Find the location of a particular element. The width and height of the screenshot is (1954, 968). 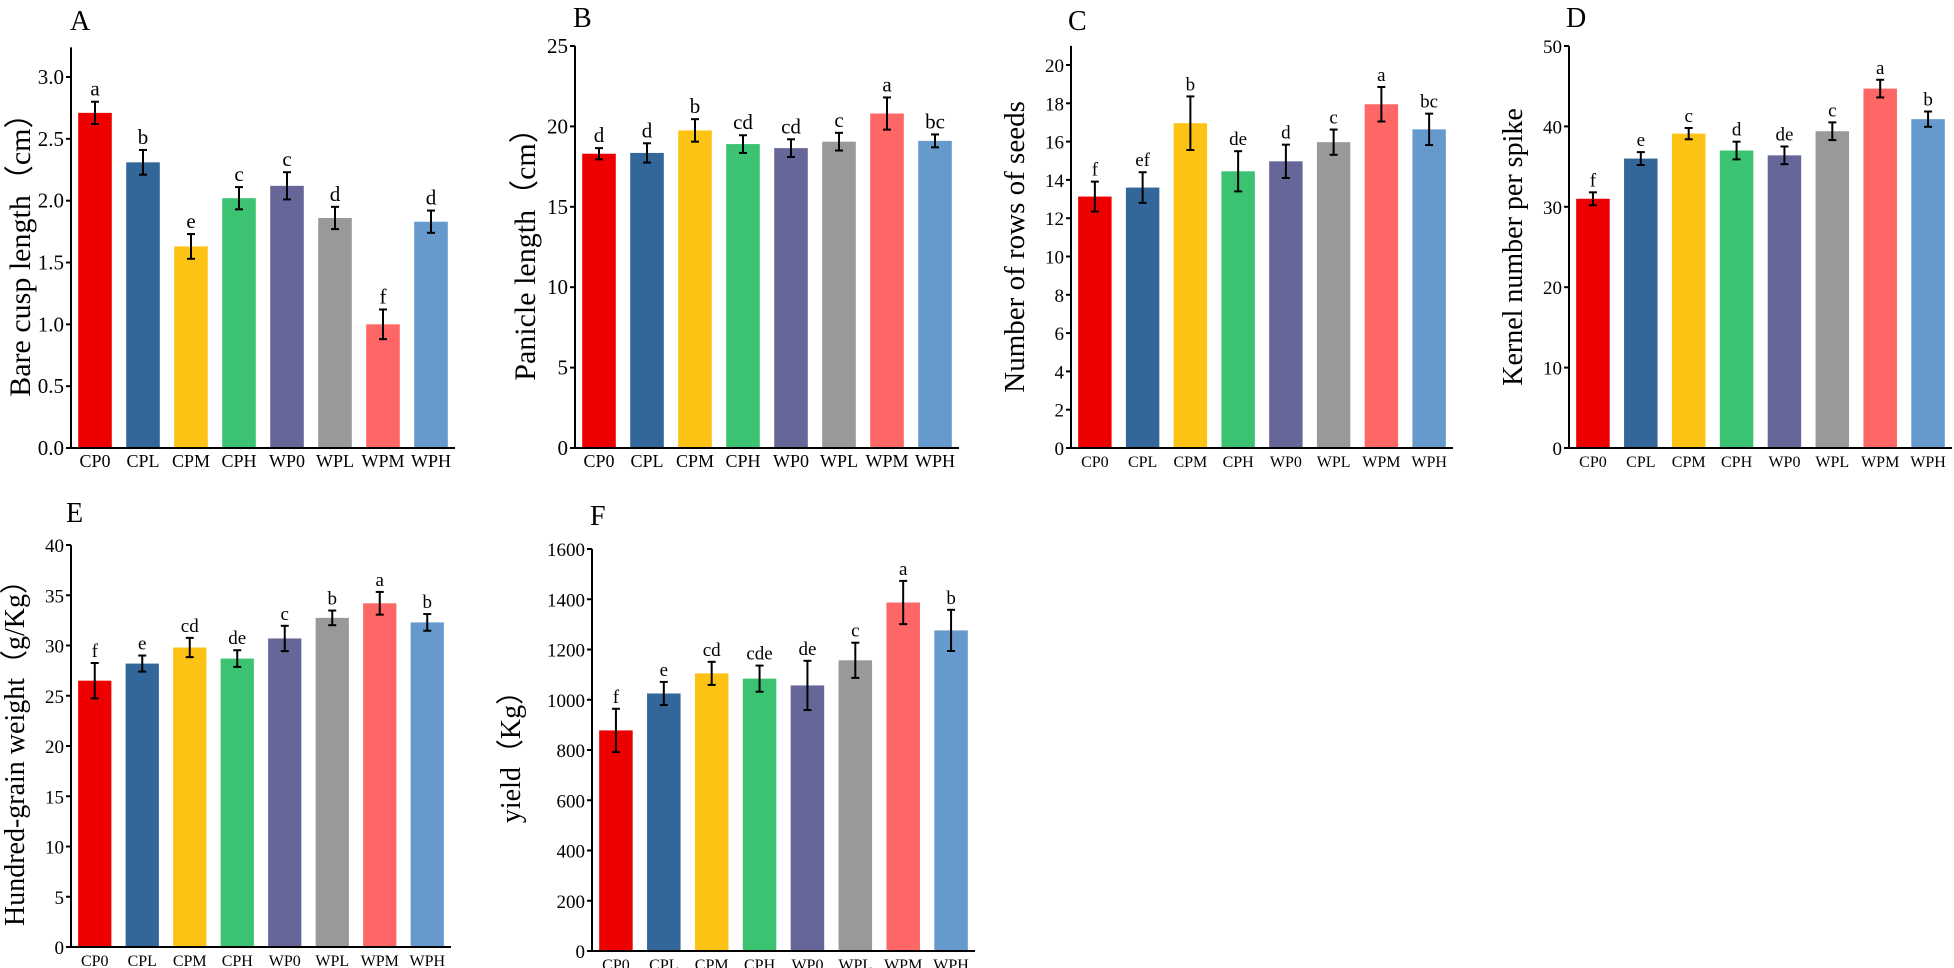

significance-letter: cde is located at coordinates (759, 654).